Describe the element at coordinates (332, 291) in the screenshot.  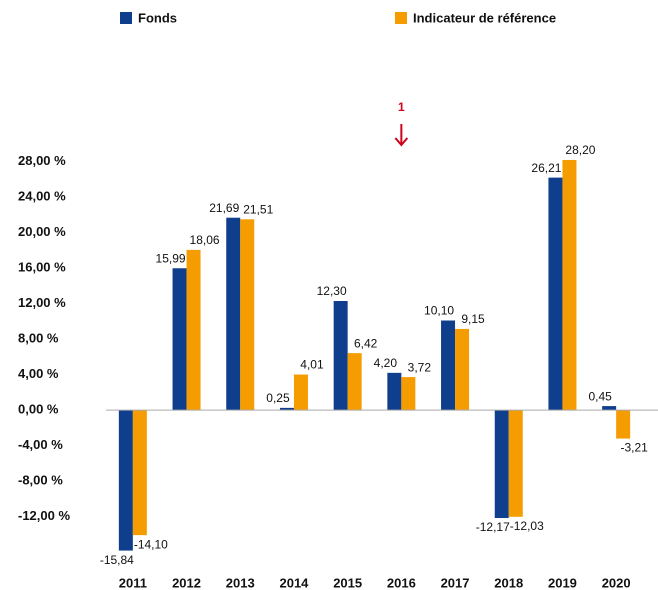
I see `value-label: 12,30` at that location.